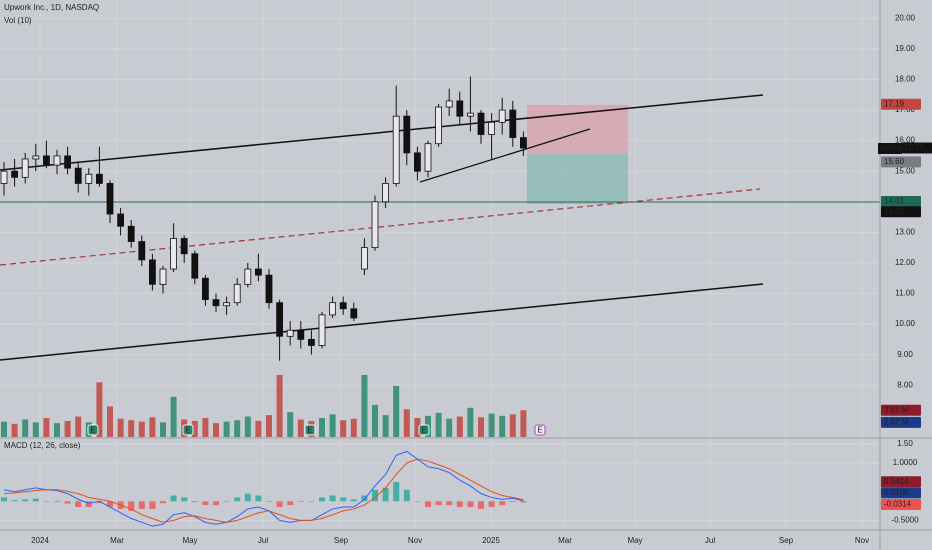 Image resolution: width=932 pixels, height=550 pixels. I want to click on upper-trendline, so click(382, 132).